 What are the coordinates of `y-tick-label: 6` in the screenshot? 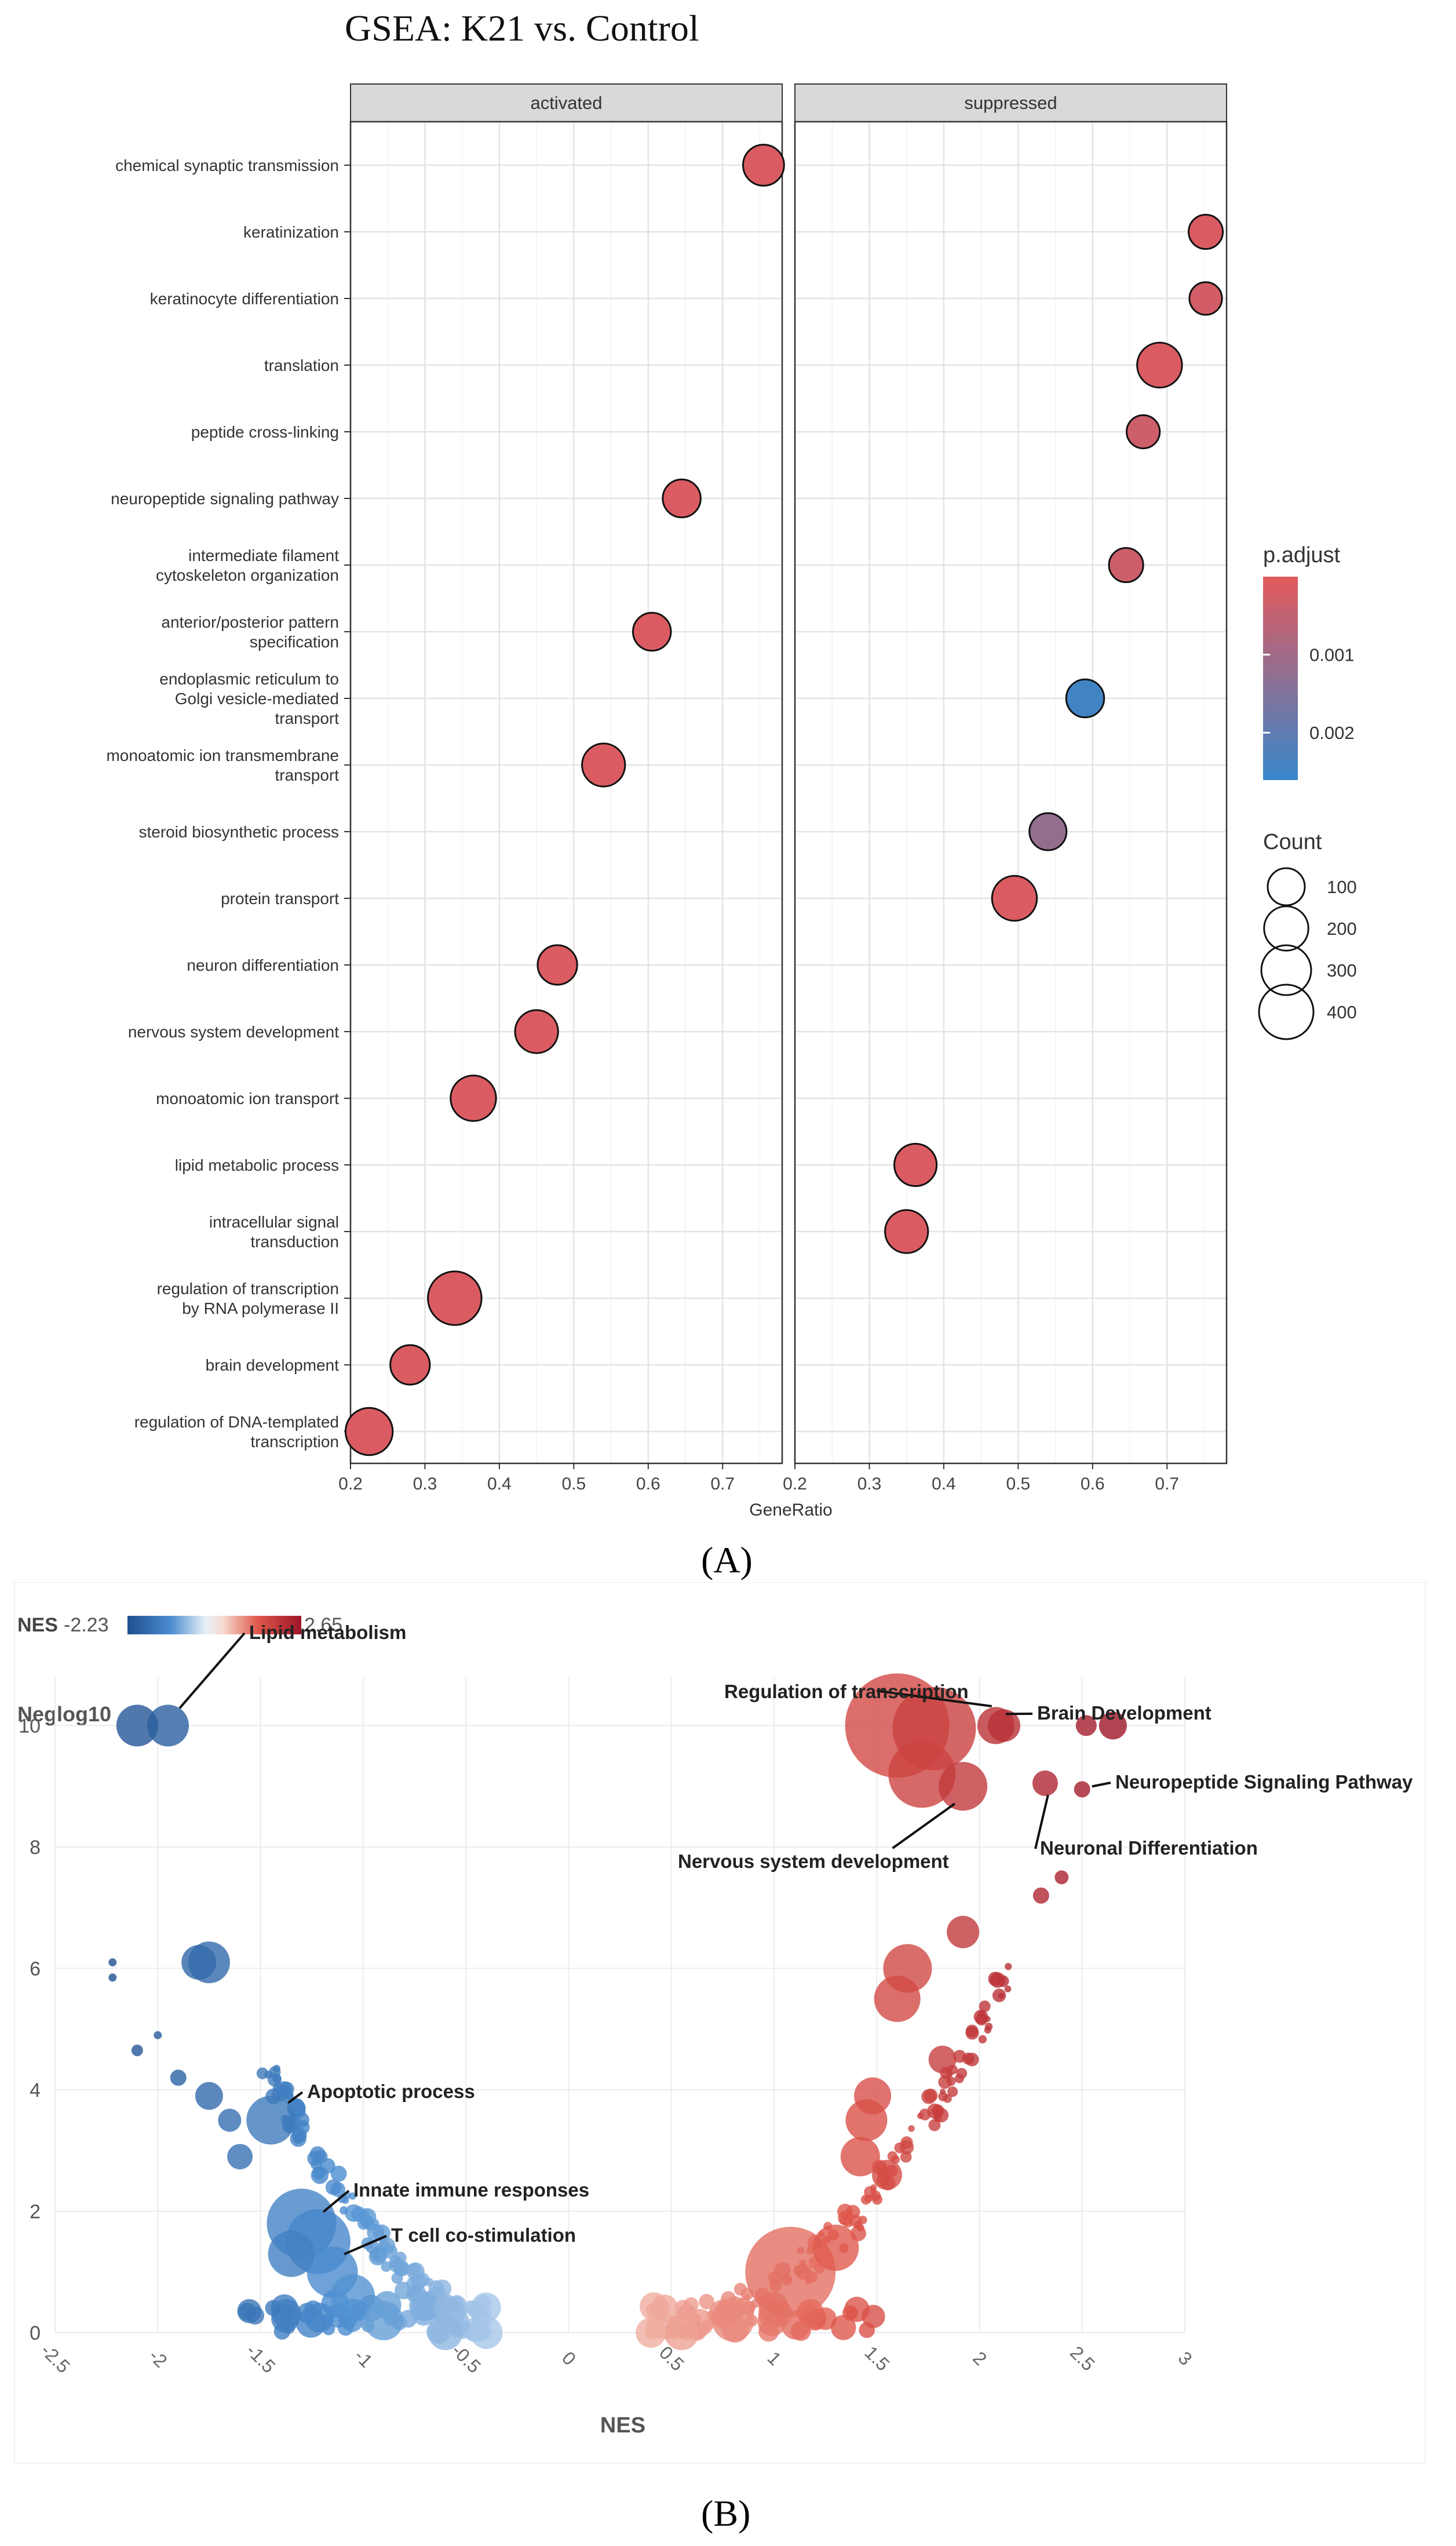 It's located at (36, 1969).